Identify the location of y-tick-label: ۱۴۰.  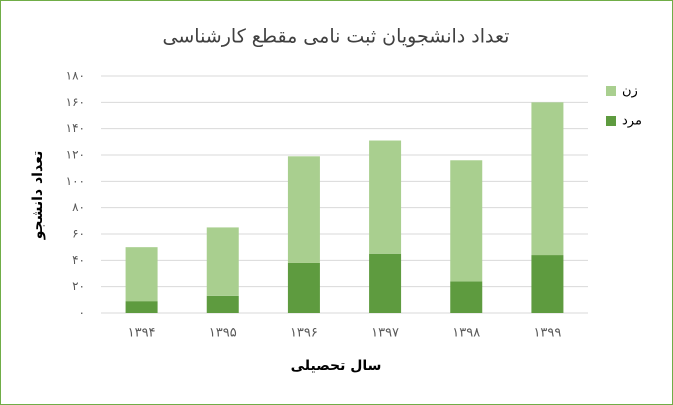
(75, 128).